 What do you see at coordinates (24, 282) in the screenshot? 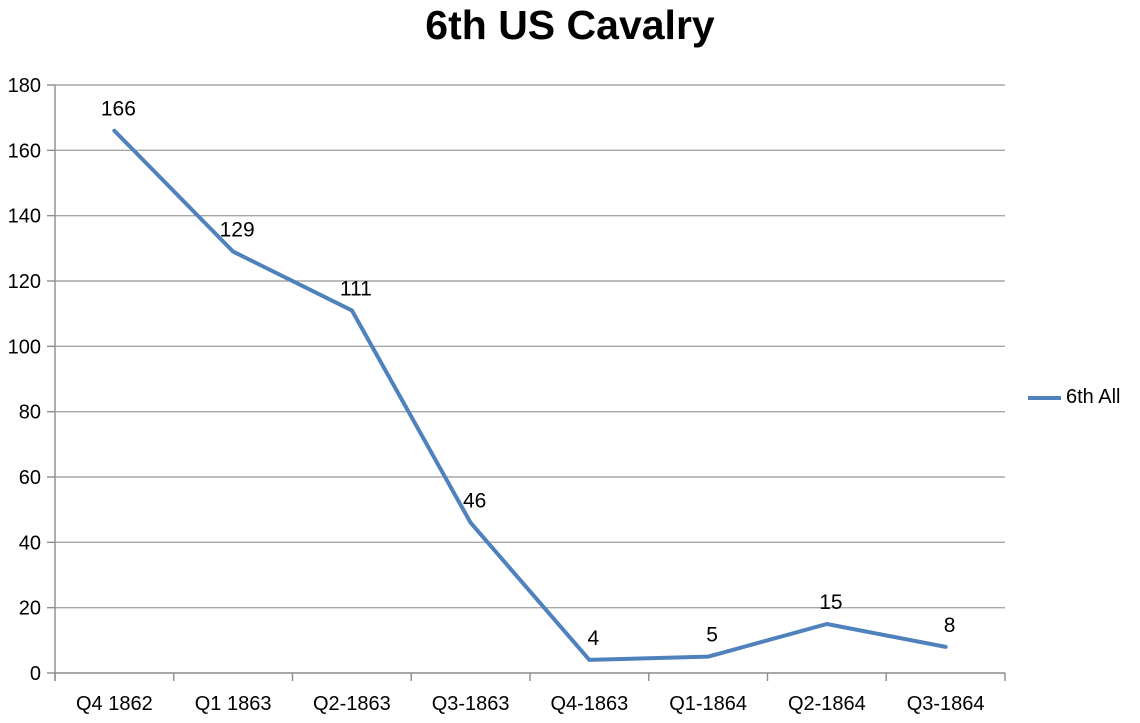
I see `y-tick-label: 120` at bounding box center [24, 282].